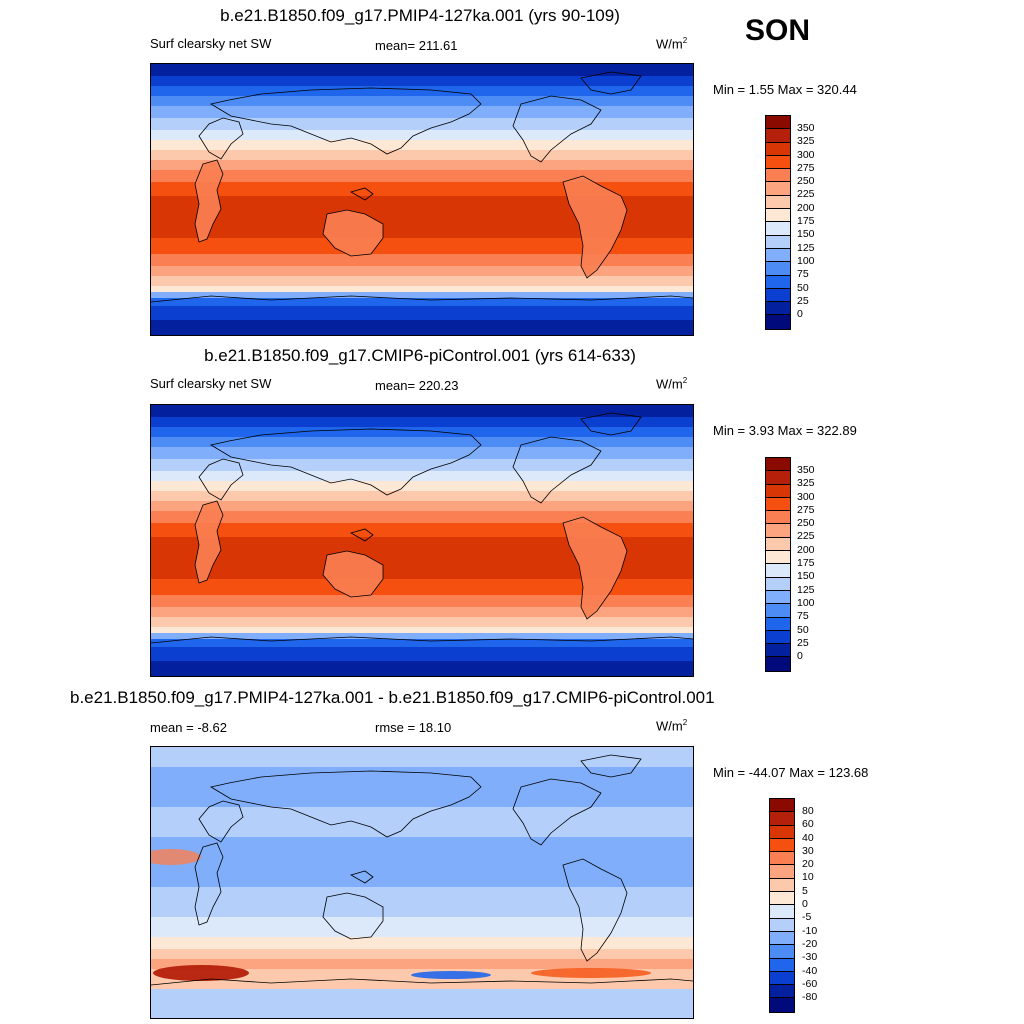  I want to click on panel-1-colorbar-labels: 350 325 300 275 250 225 200 175 150 125 100 75 50 25 0, so click(806, 221).